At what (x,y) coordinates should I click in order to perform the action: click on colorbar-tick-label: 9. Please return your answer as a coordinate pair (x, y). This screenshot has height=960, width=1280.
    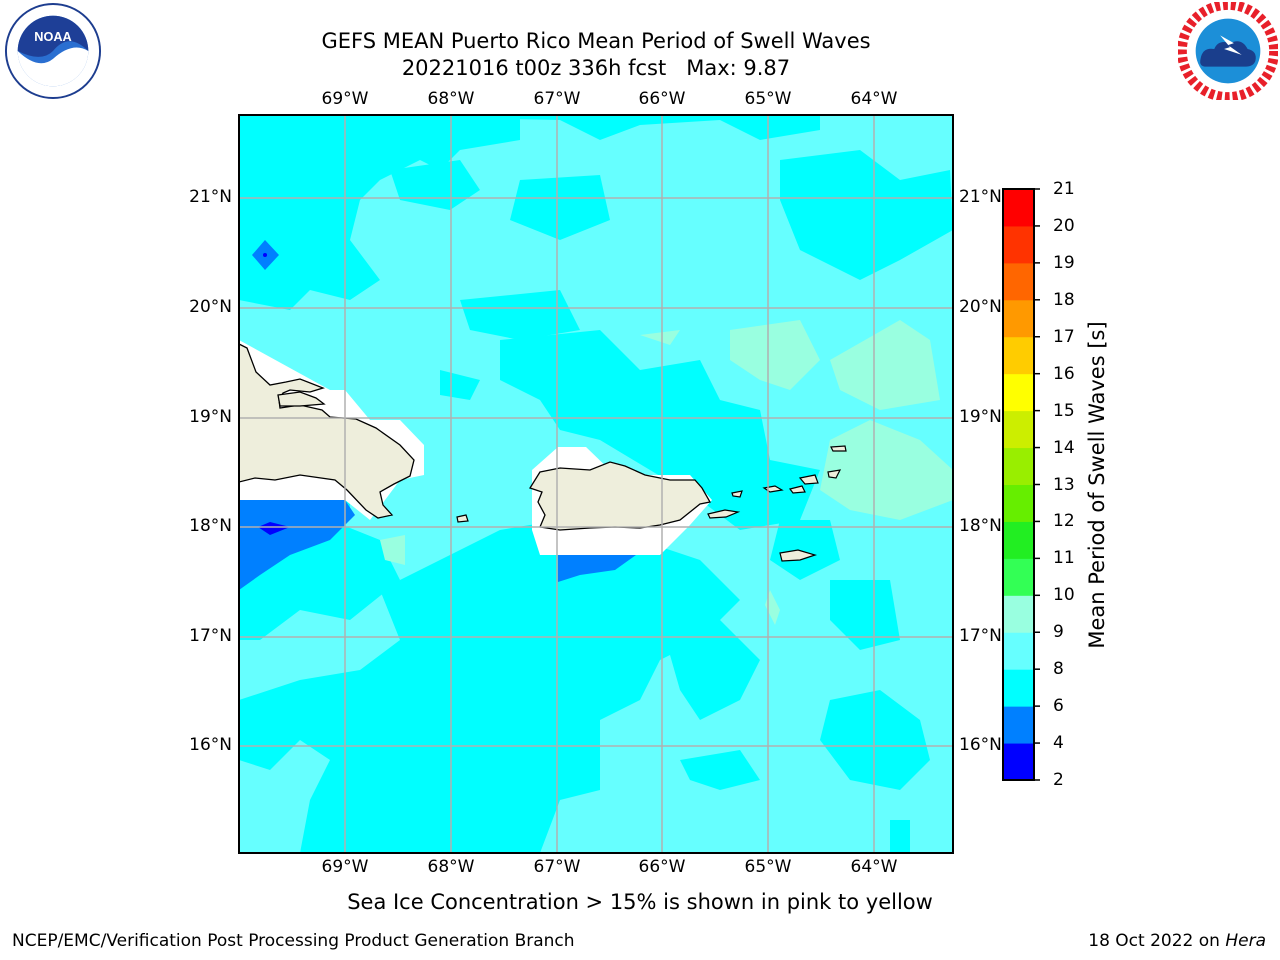
    Looking at the image, I should click on (1058, 632).